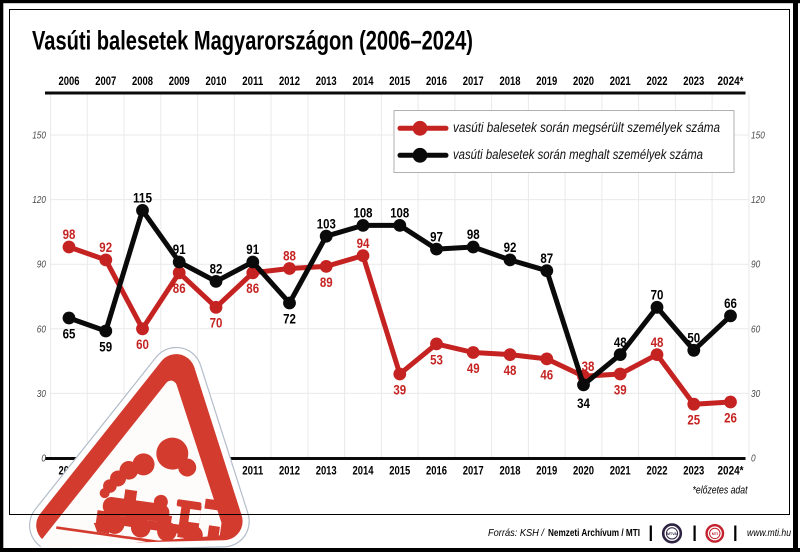  What do you see at coordinates (326, 282) in the screenshot?
I see `svg-text: 89` at bounding box center [326, 282].